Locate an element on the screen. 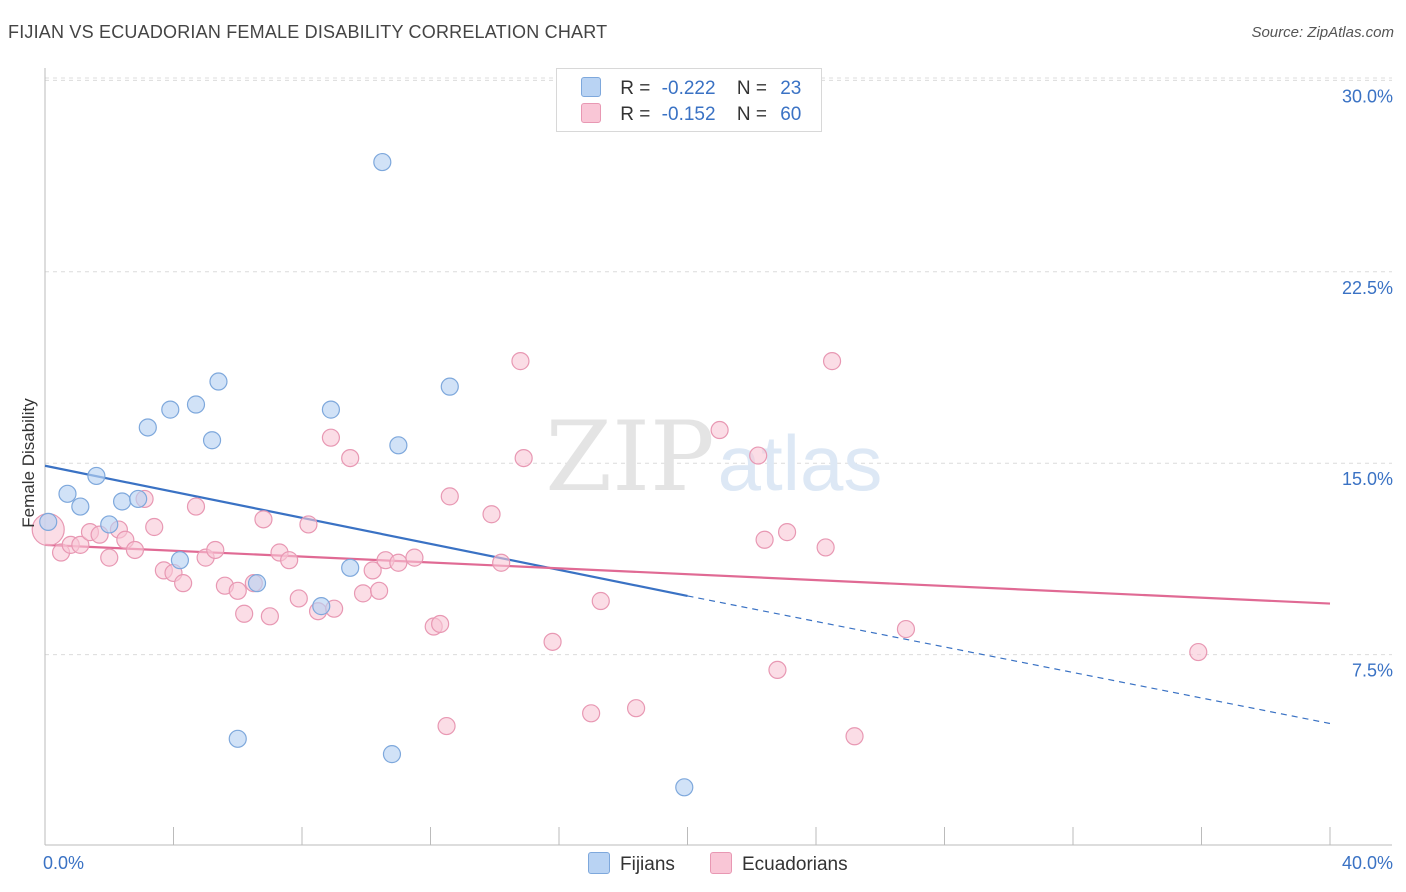 This screenshot has height=892, width=1406. fijians-trend-line is located at coordinates (366, 530).